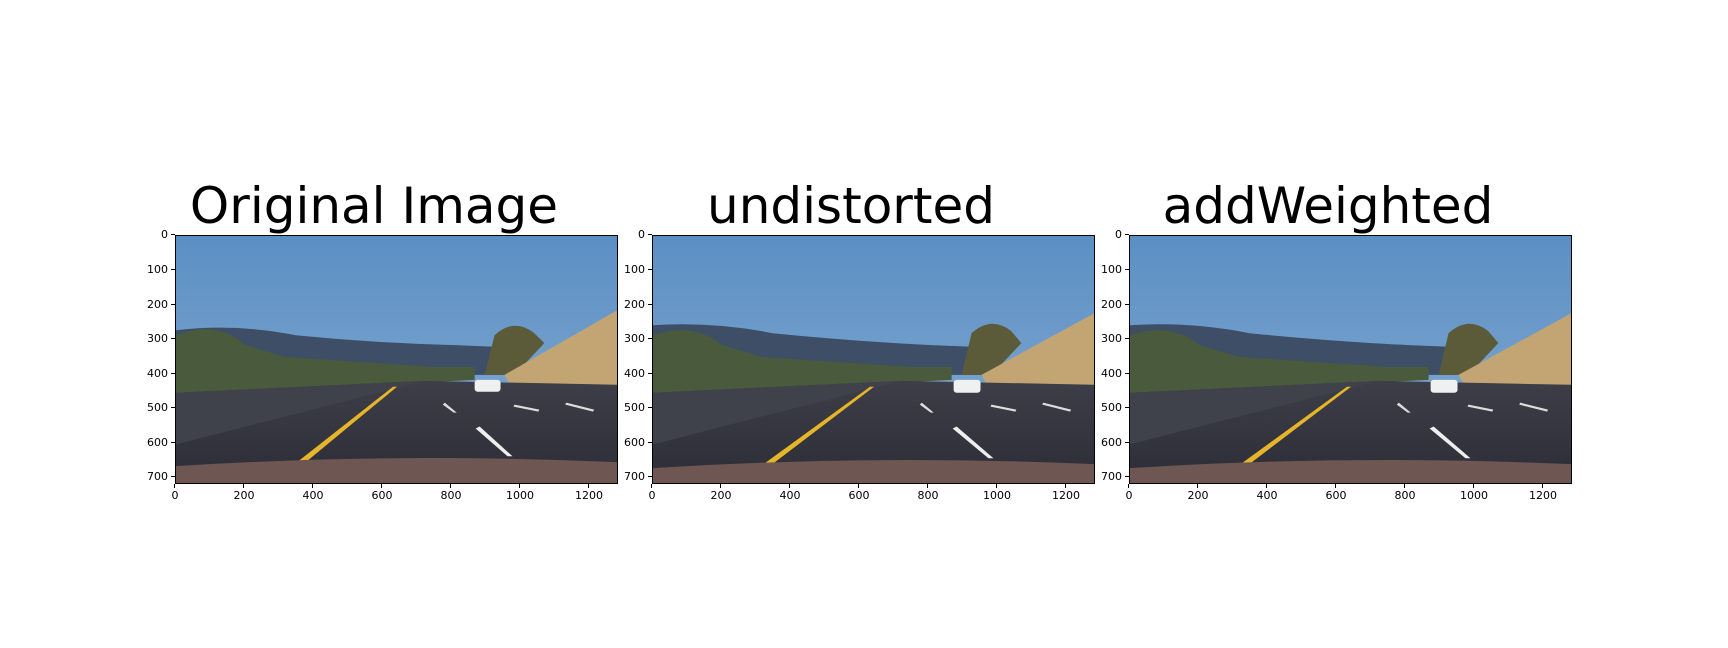 This screenshot has width=1728, height=648. I want to click on panel-title: undistorted, so click(851, 206).